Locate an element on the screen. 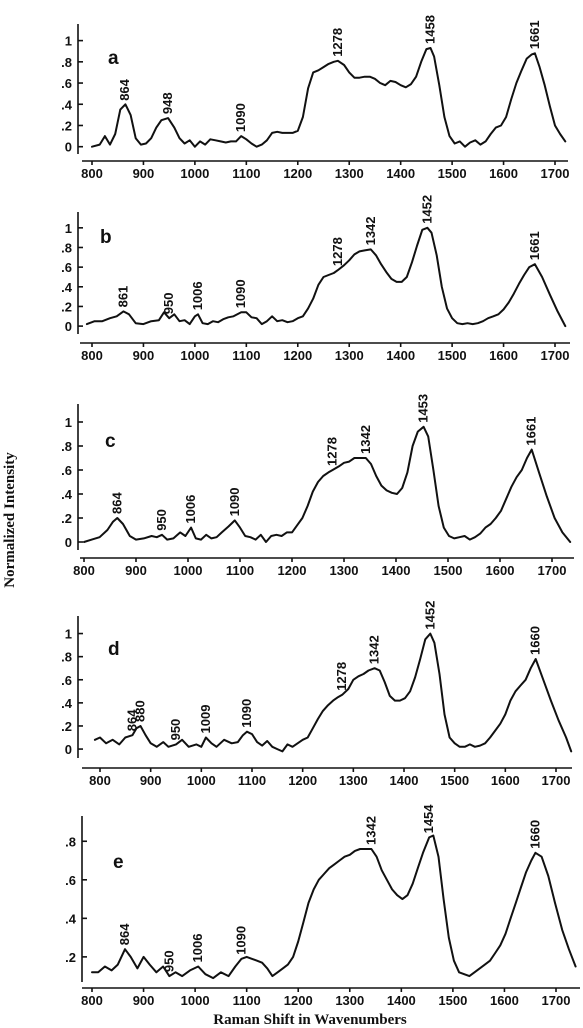  x-axis-label: Raman Shift in Wavenumbers is located at coordinates (310, 1020).